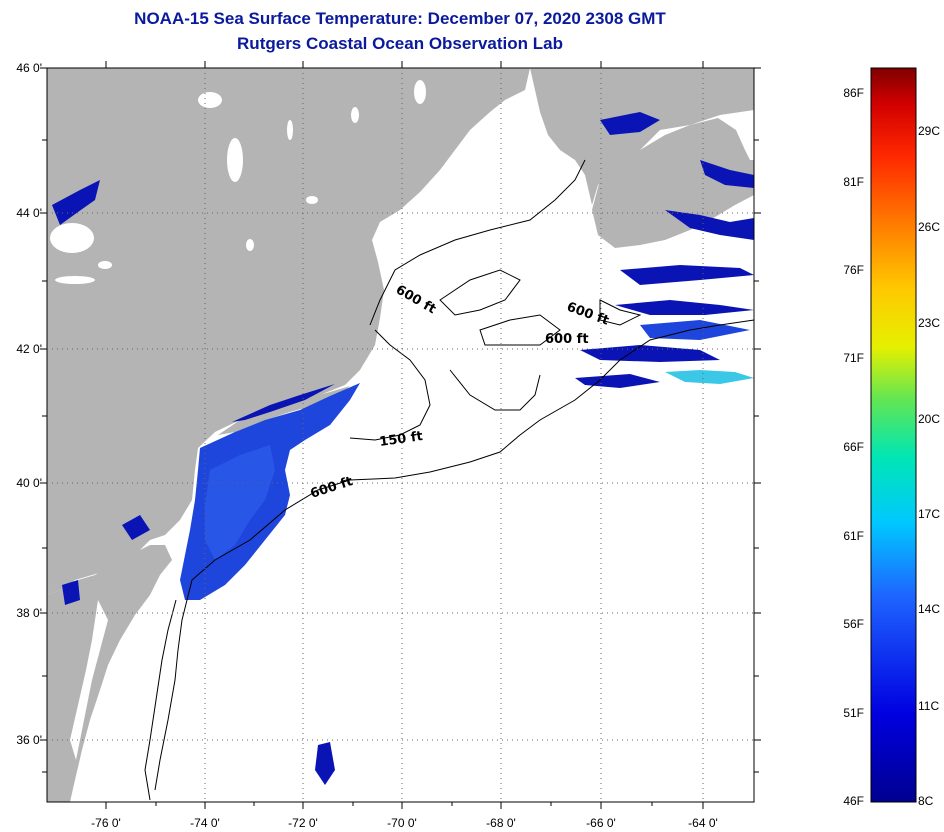 This screenshot has height=832, width=944. What do you see at coordinates (853, 801) in the screenshot?
I see `colorbar-f-label: 46F` at bounding box center [853, 801].